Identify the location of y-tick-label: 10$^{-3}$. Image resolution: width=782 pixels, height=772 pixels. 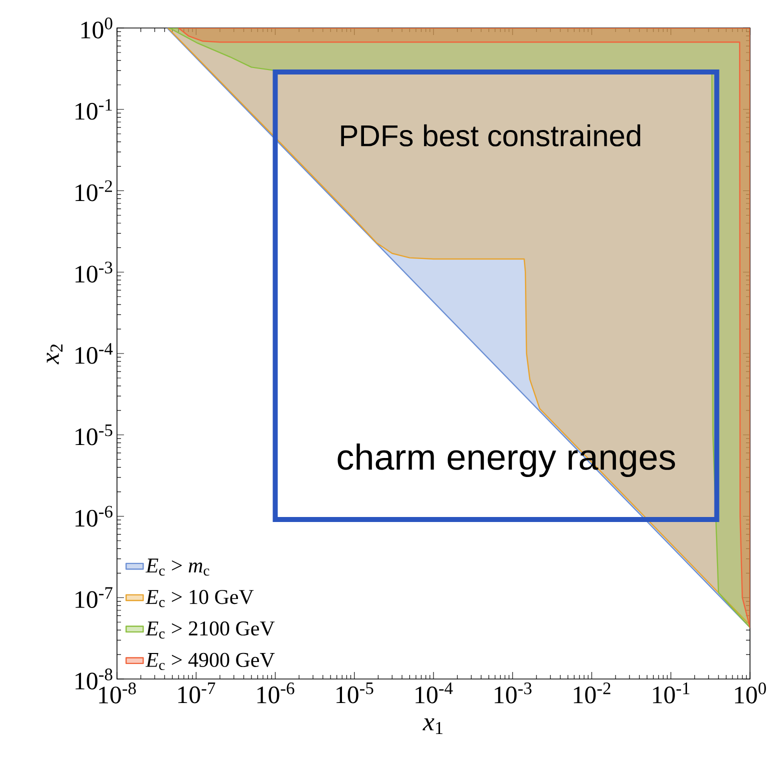
(94, 272).